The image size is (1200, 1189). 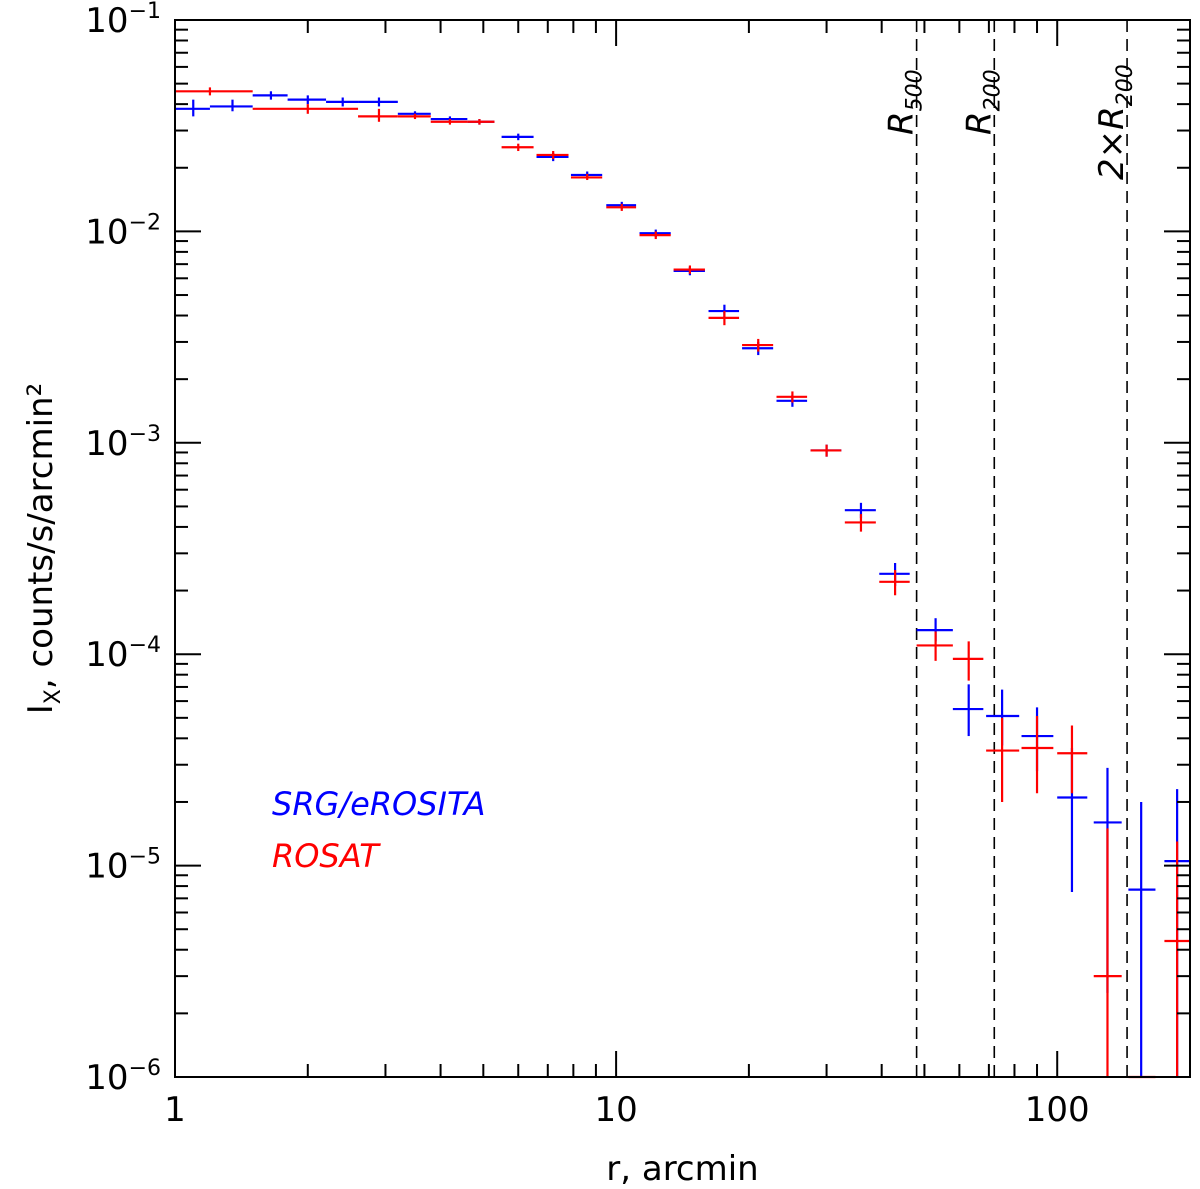 What do you see at coordinates (615, 1110) in the screenshot?
I see `x-tick-label: 10` at bounding box center [615, 1110].